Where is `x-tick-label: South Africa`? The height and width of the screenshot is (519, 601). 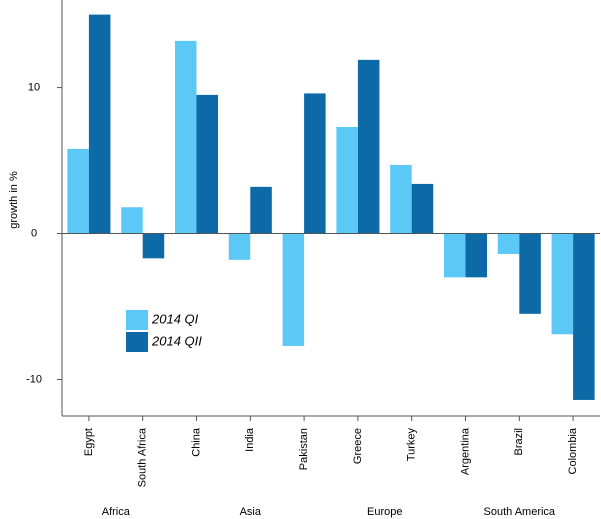 x-tick-label: South Africa is located at coordinates (143, 457).